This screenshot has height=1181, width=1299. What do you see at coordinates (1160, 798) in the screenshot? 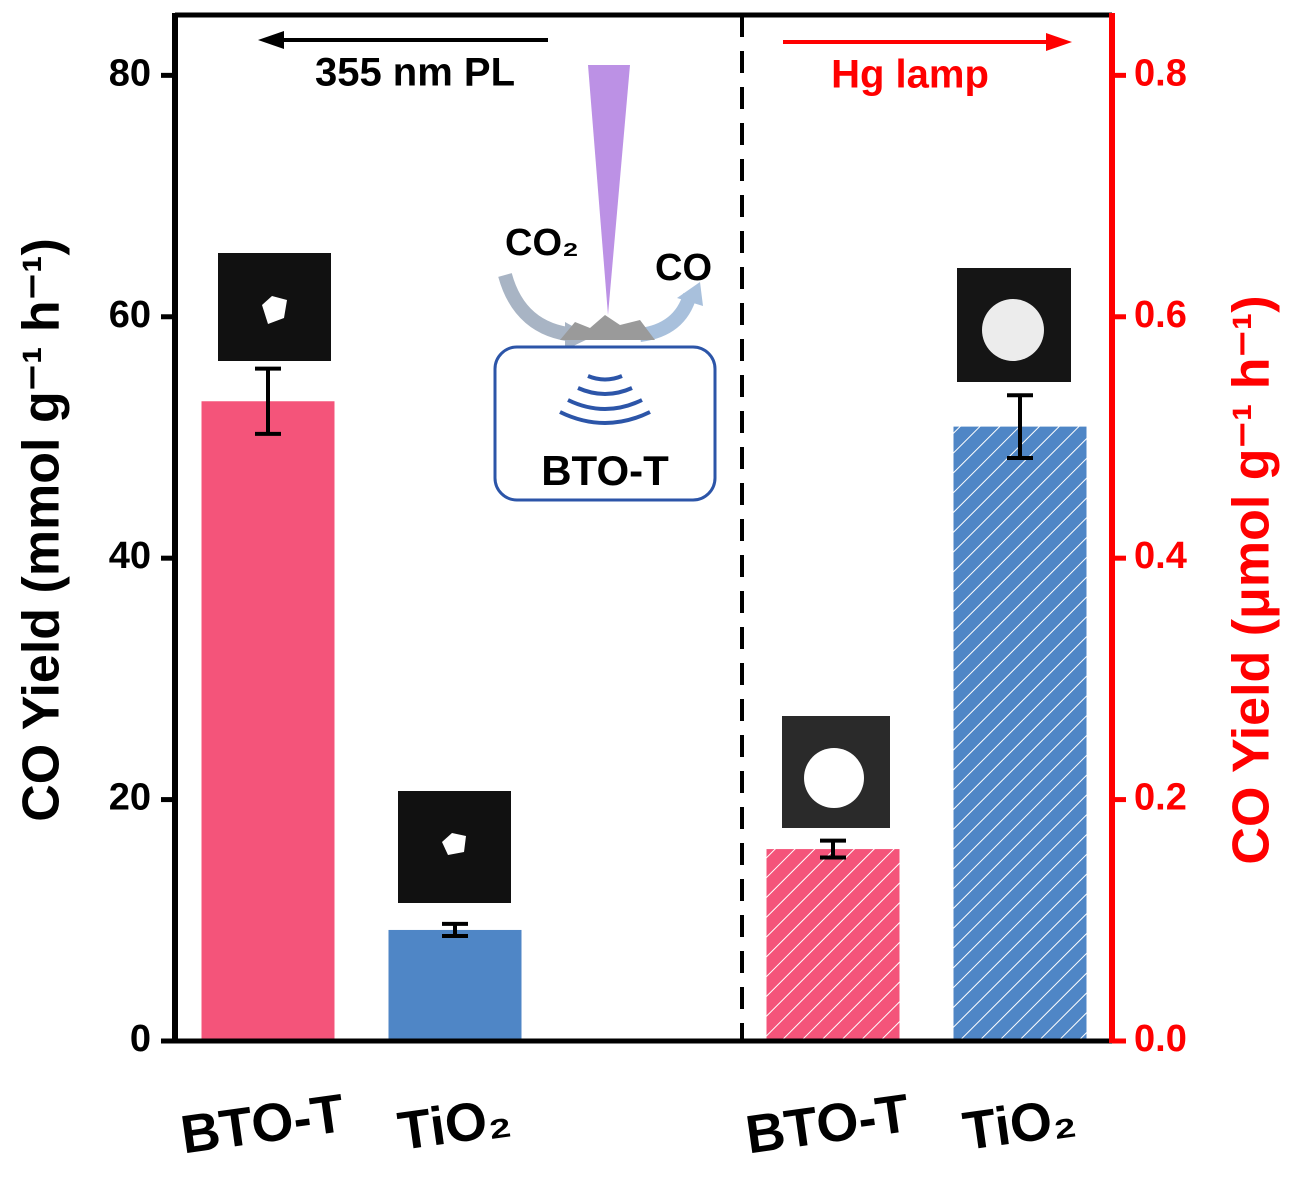
I see `y2-tick-label: 0.2` at bounding box center [1160, 798].